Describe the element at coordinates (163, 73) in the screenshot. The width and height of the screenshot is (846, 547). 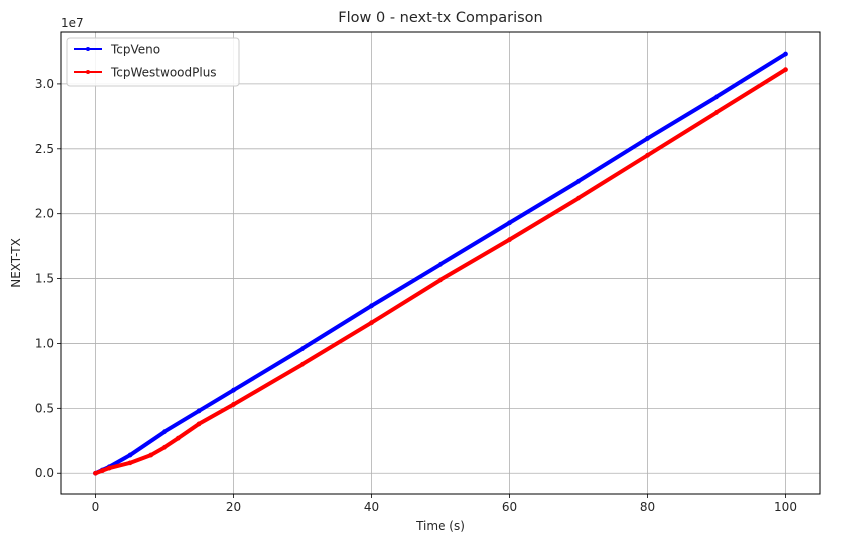
I see `legend-label-tcpwestwoodplus: TcpWestwoodPlus` at that location.